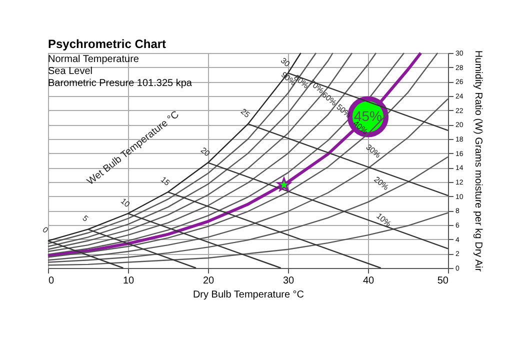  Describe the element at coordinates (70, 71) in the screenshot. I see `text: Sea Level` at that location.